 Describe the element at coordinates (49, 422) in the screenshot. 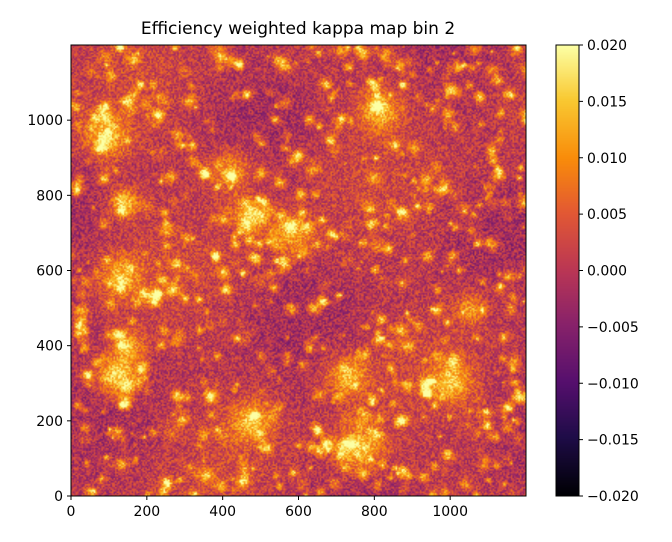

I see `y-tick-label: 200` at that location.